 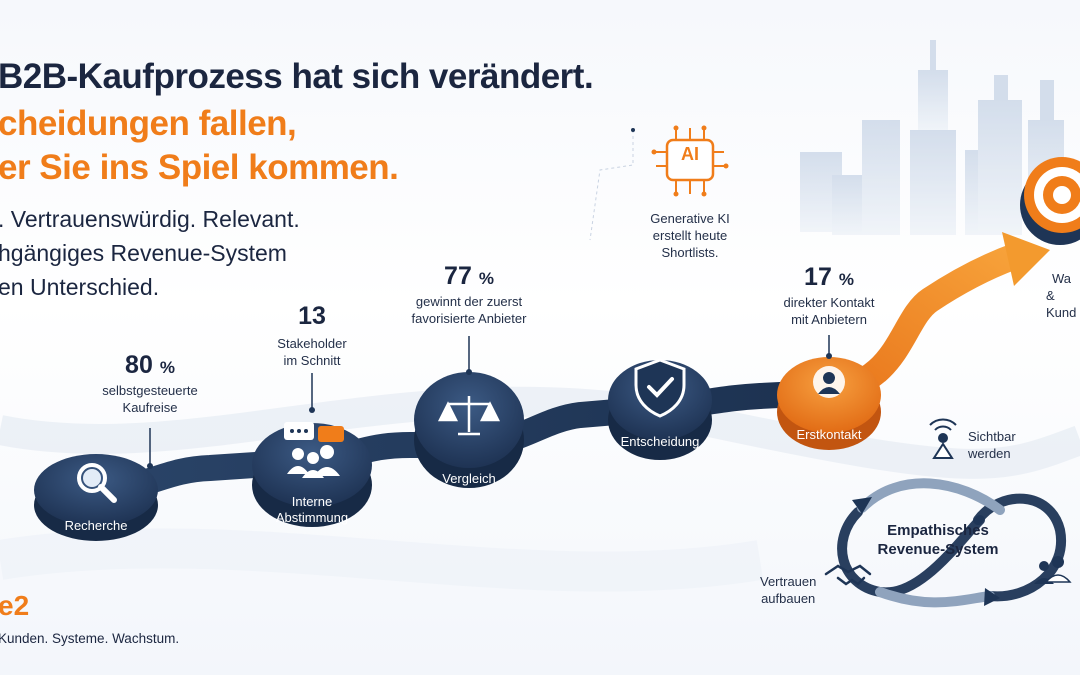 I want to click on ai-caption-2: erstellt heute, so click(x=690, y=235).